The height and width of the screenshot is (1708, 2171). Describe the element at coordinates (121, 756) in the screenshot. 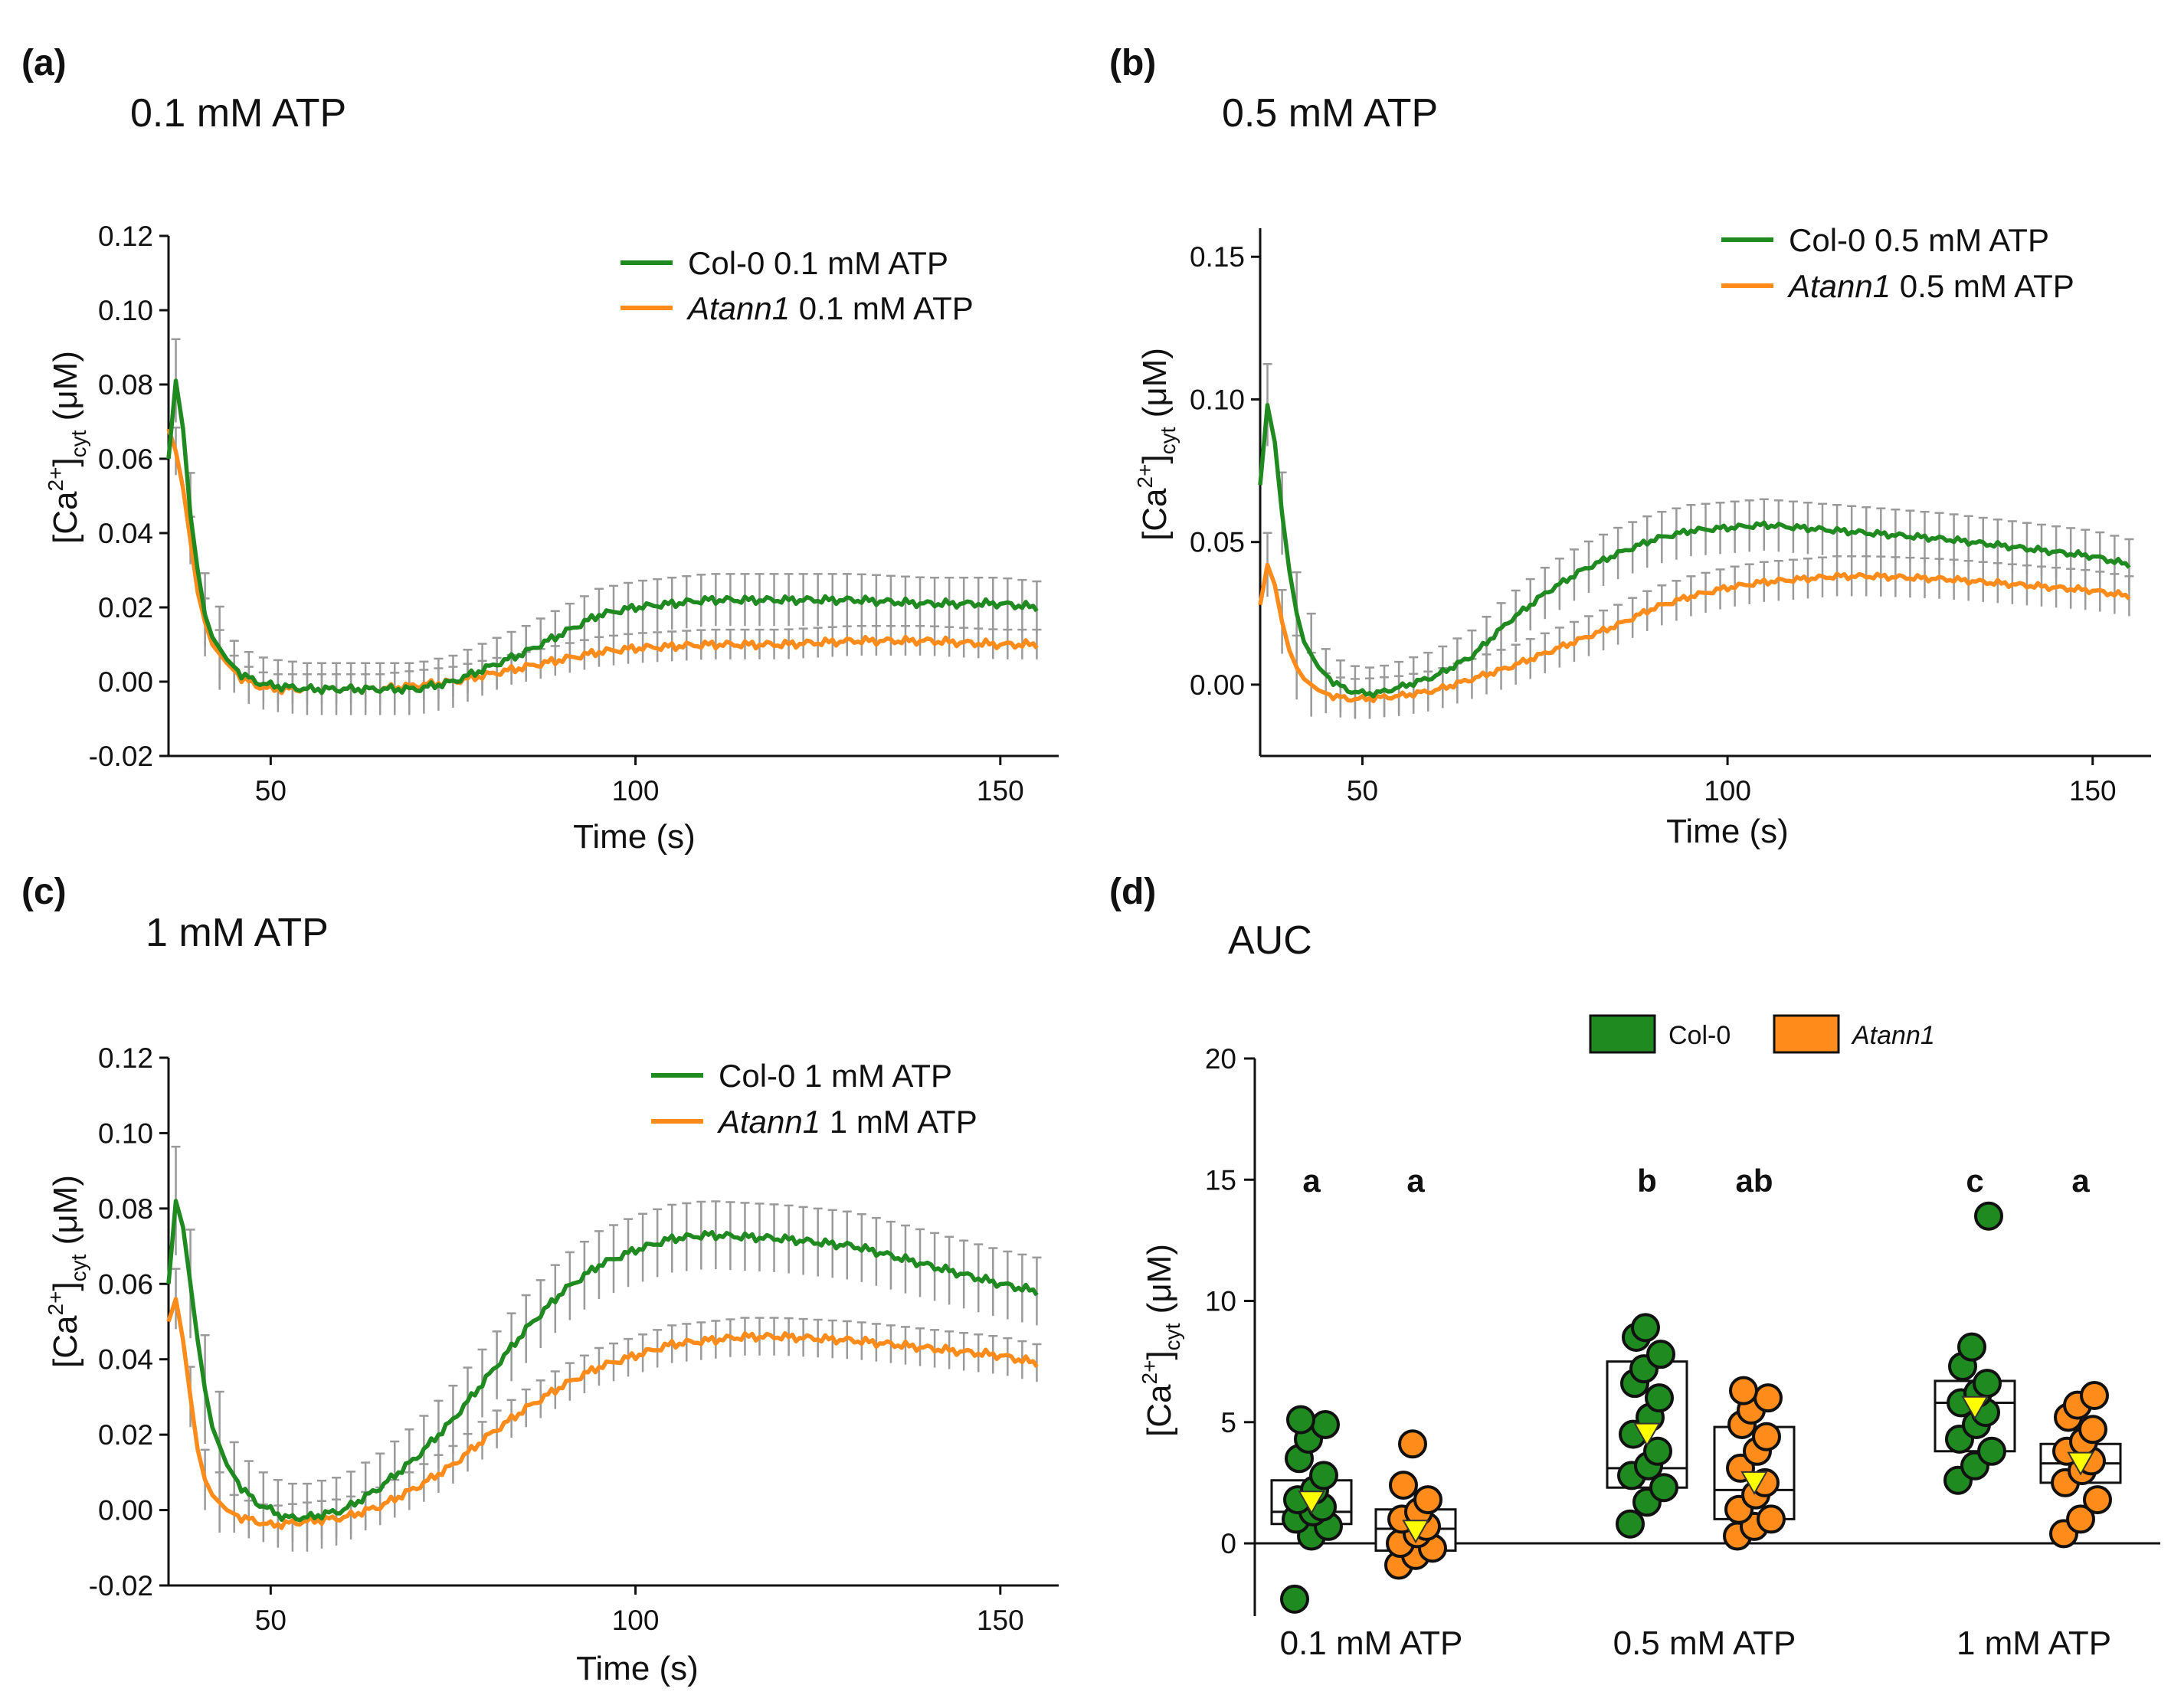

I see `y-tick-label: -0.02` at that location.